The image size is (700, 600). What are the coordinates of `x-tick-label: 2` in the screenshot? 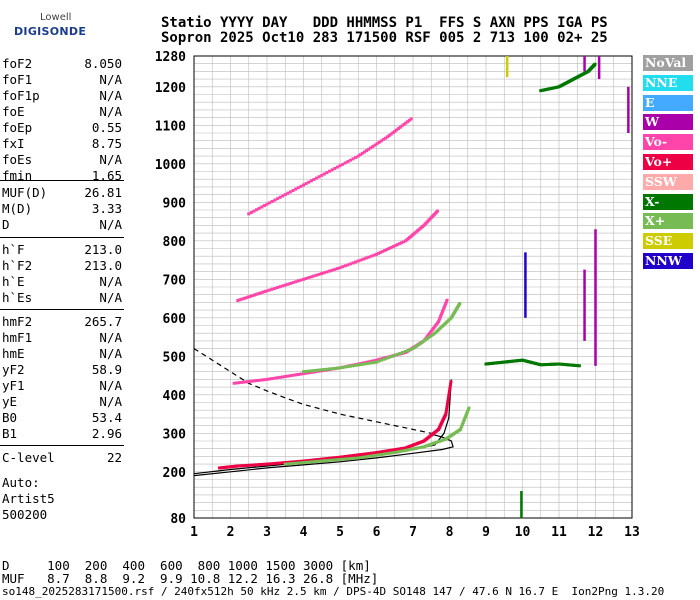 It's located at (231, 532).